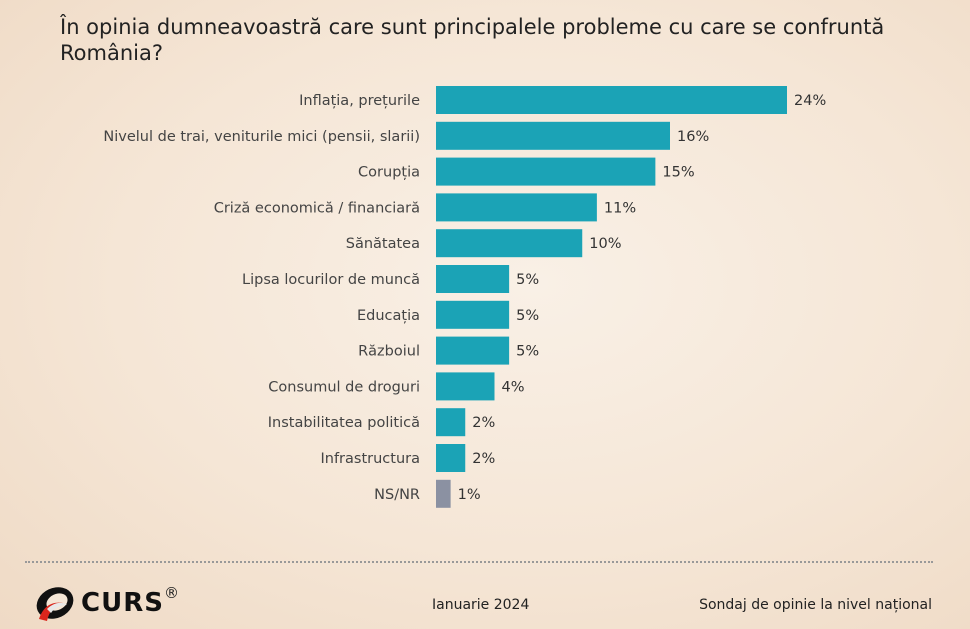 This screenshot has height=629, width=970. What do you see at coordinates (479, 562) in the screenshot?
I see `divider` at bounding box center [479, 562].